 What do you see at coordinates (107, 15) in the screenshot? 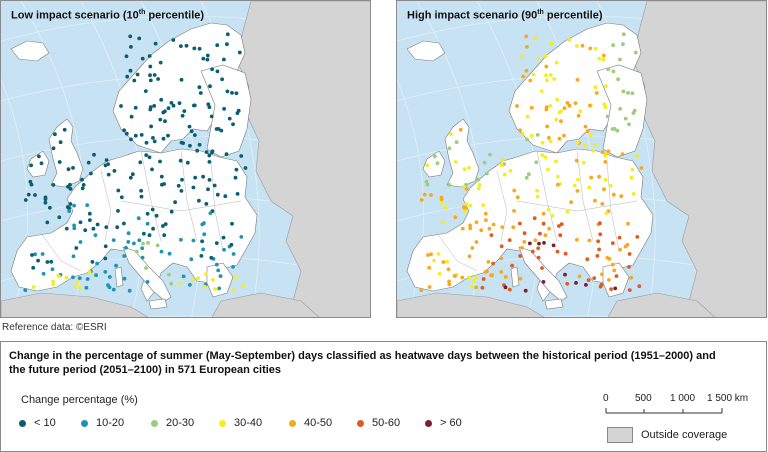
I see `panel-title-low-impact: Low impact scenario (10th percentile)` at bounding box center [107, 15].